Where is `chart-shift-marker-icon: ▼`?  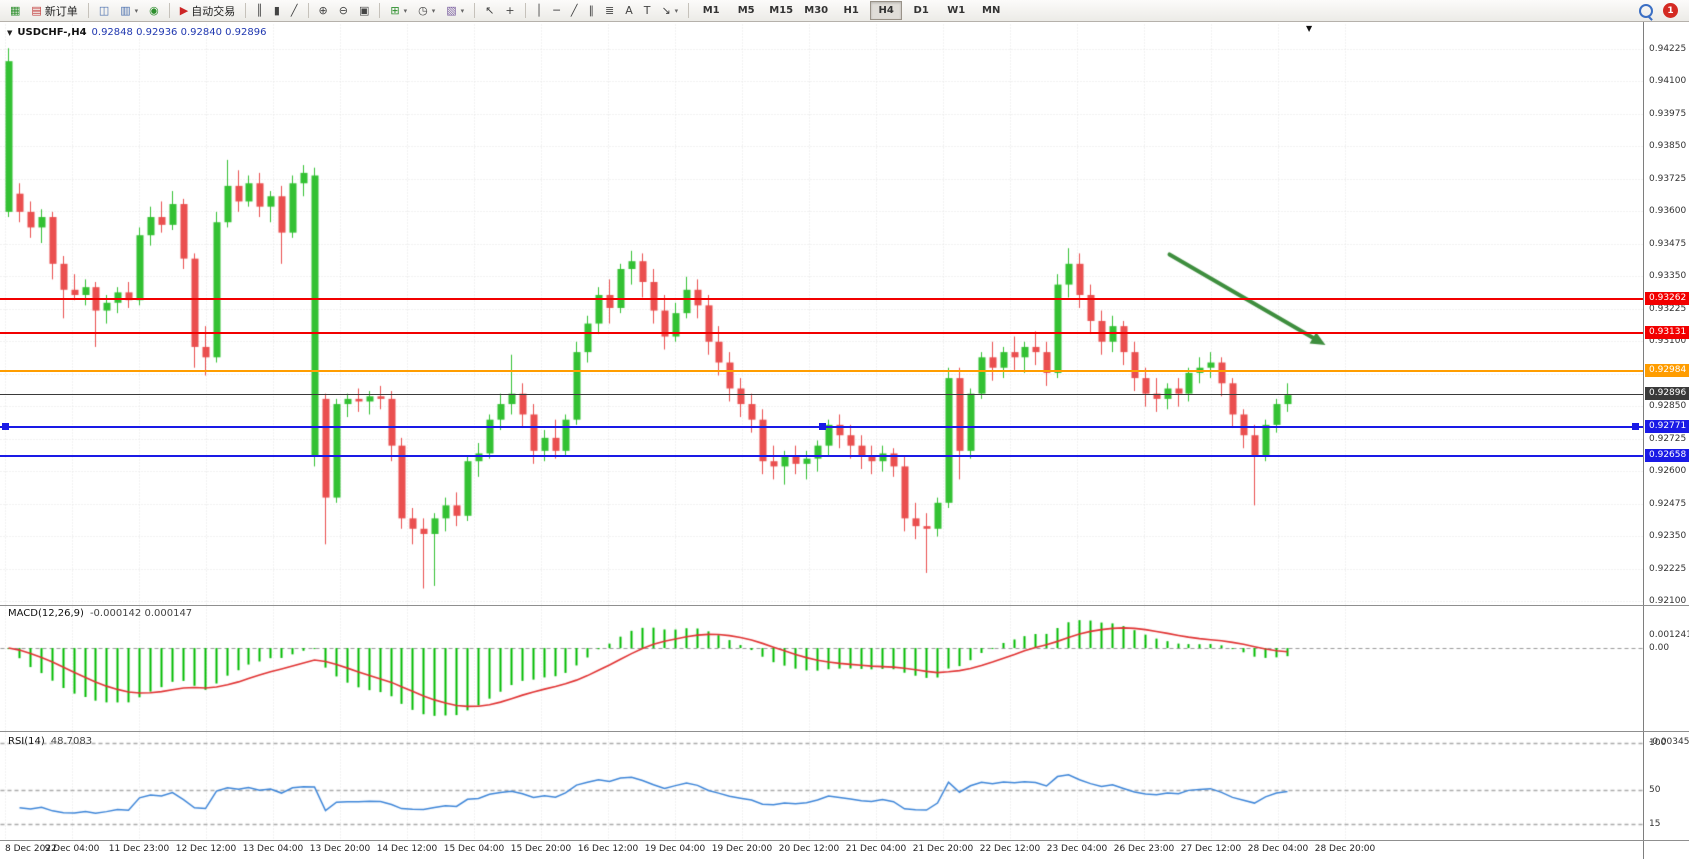 chart-shift-marker-icon: ▼ is located at coordinates (1309, 28).